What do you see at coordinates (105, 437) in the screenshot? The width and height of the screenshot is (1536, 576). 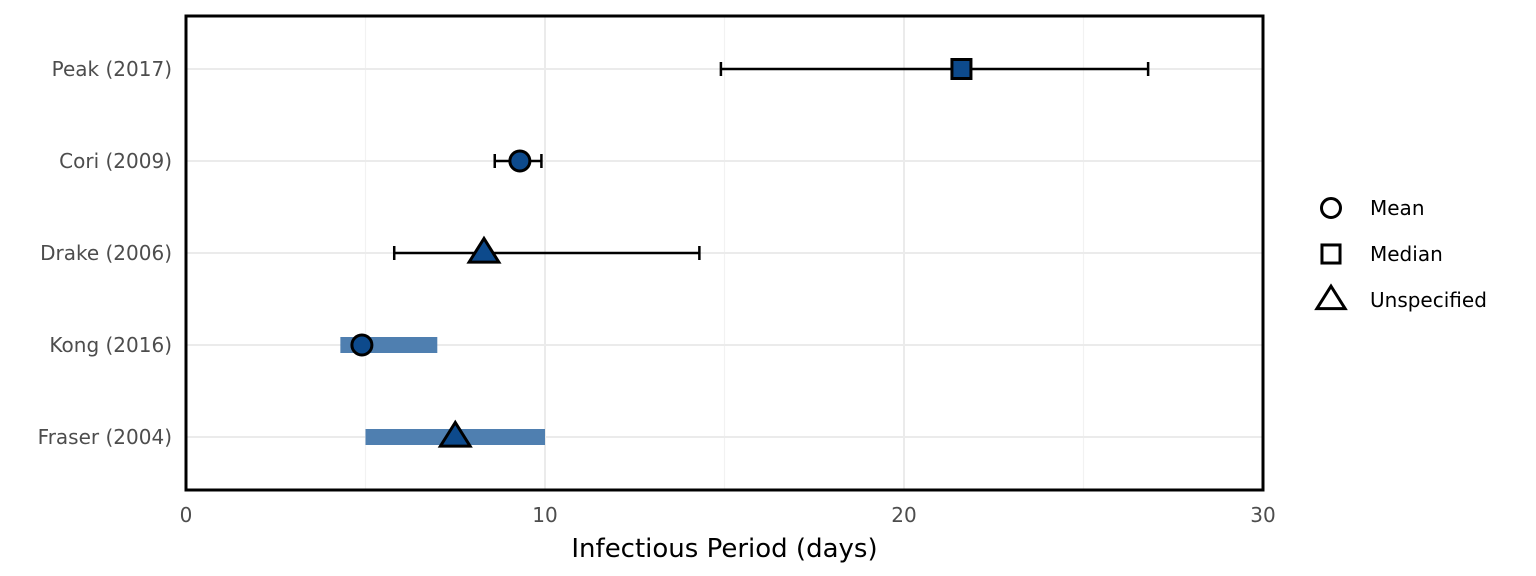 I see `y-tick-label: Fraser (2004)` at bounding box center [105, 437].